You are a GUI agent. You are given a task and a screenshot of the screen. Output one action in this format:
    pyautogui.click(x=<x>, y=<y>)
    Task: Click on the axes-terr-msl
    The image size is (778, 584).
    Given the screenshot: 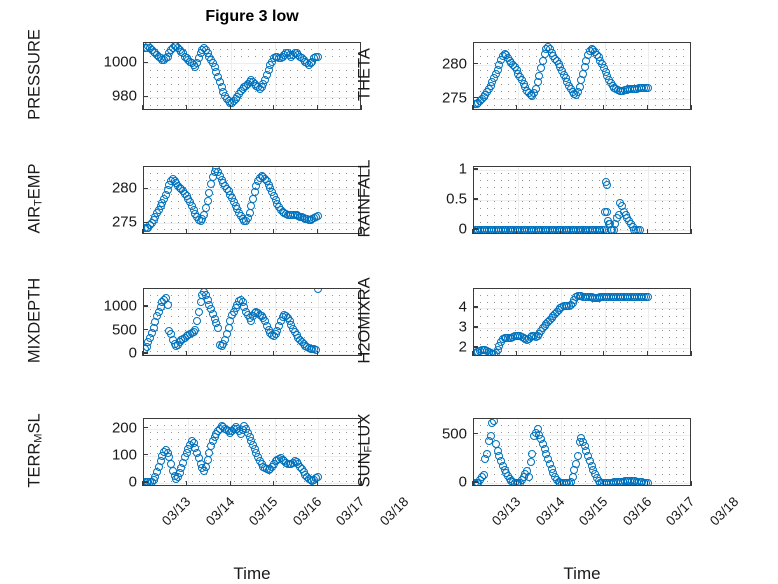 What is the action you would take?
    pyautogui.click(x=252, y=452)
    